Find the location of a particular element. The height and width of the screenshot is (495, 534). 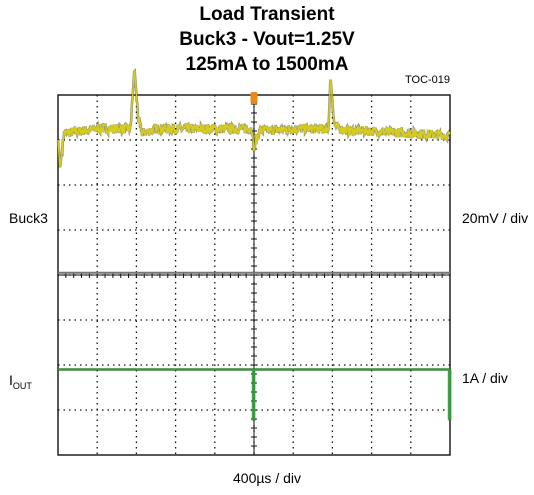

trigger-position-icon is located at coordinates (254, 98).